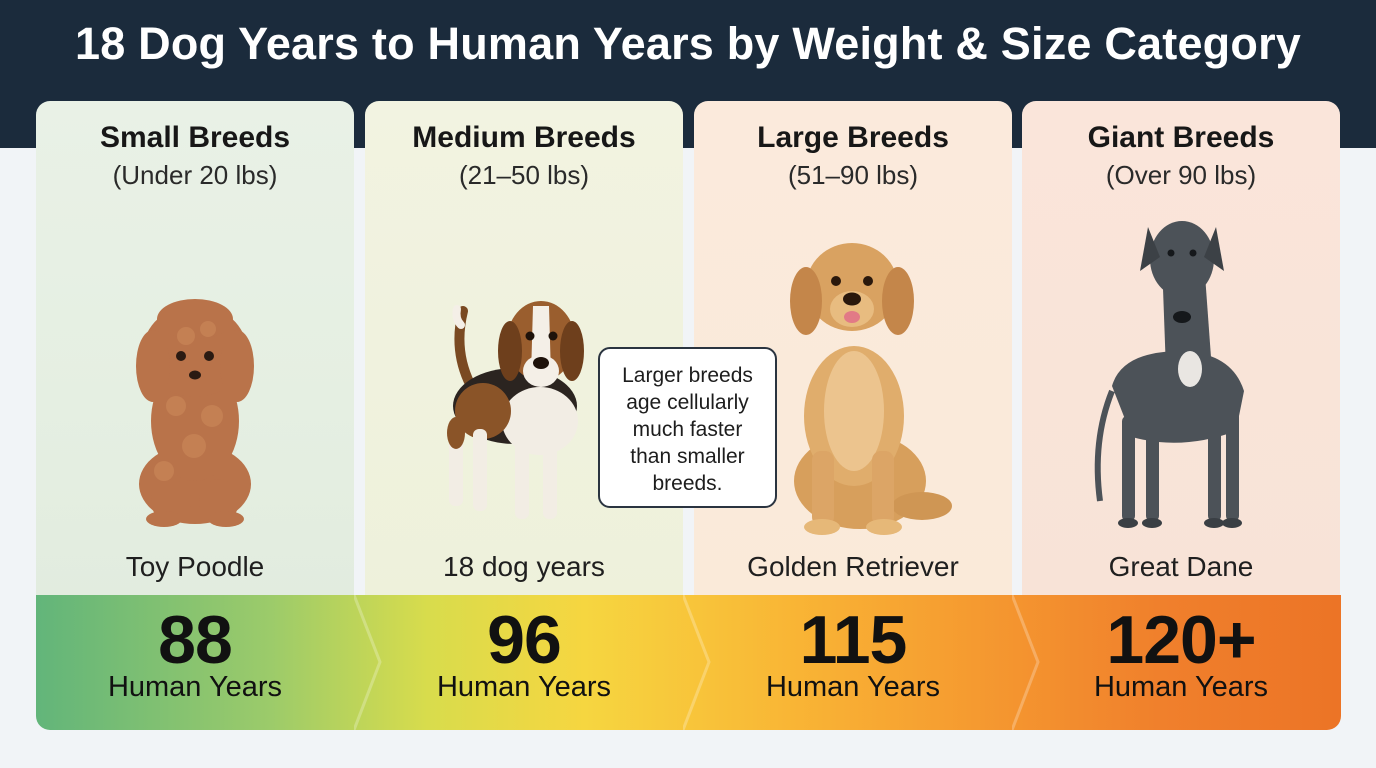  What do you see at coordinates (524, 640) in the screenshot?
I see `human-years-value: 96` at bounding box center [524, 640].